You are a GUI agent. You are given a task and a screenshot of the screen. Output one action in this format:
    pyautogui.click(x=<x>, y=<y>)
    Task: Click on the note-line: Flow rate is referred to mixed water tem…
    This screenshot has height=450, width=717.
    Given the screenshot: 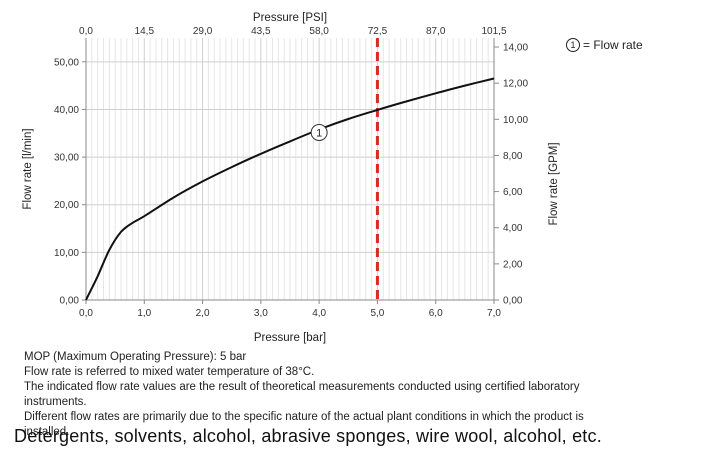 What is the action you would take?
    pyautogui.click(x=169, y=372)
    